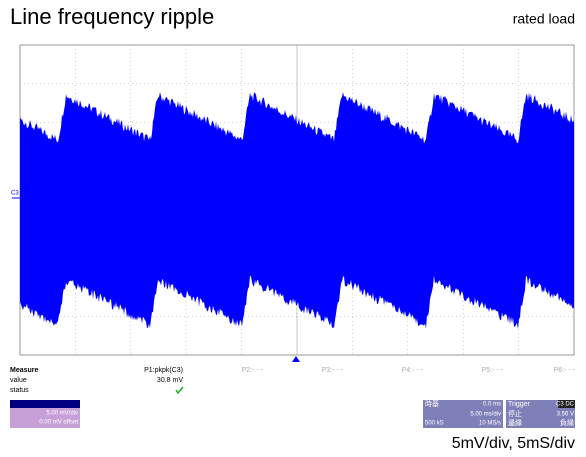  What do you see at coordinates (58, 423) in the screenshot?
I see `channel-offset: 0.00 mV offset` at bounding box center [58, 423].